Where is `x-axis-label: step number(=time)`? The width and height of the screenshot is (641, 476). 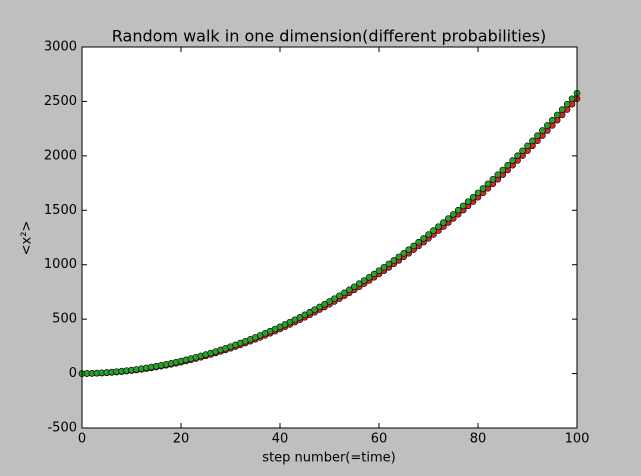 x-axis-label: step number(=time) is located at coordinates (328, 458).